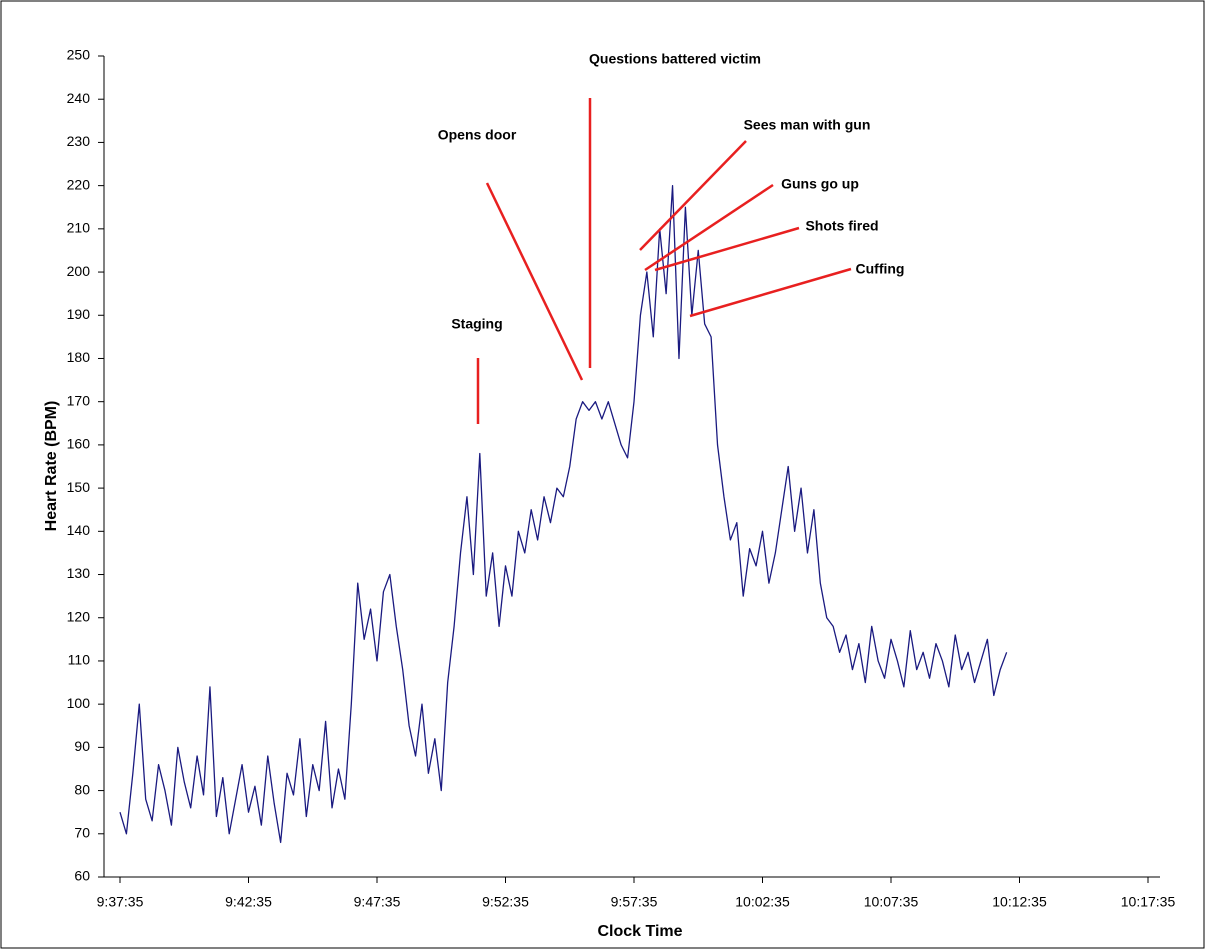  Describe the element at coordinates (248, 902) in the screenshot. I see `x-tick-label: 9:42:35` at that location.